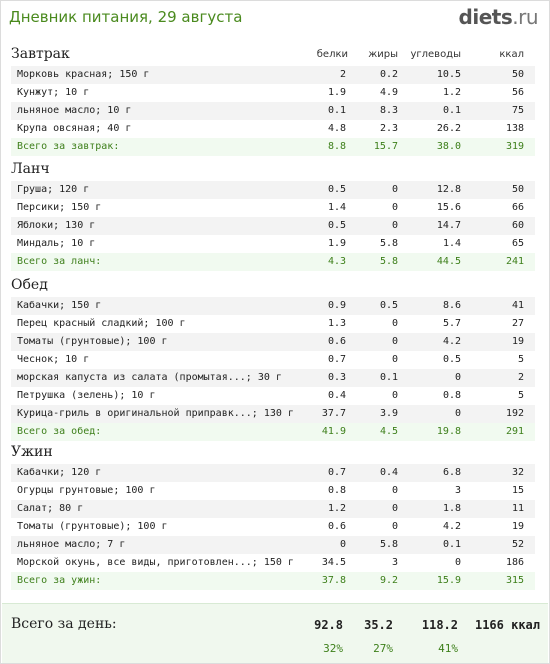 Image resolution: width=550 pixels, height=664 pixels. I want to click on food-kcal: 32, so click(517, 472).